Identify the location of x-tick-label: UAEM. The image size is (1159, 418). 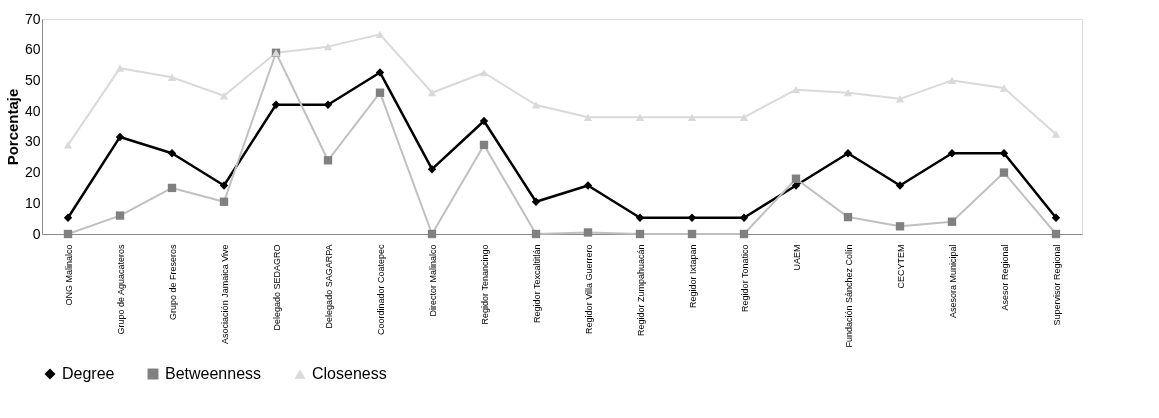
(796, 257).